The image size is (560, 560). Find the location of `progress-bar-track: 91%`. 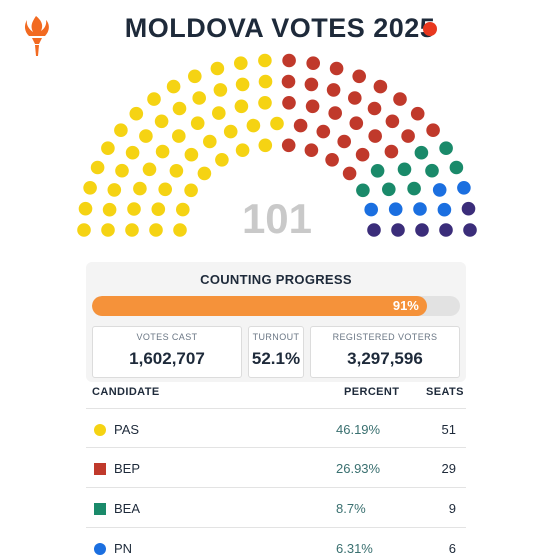

progress-bar-track: 91% is located at coordinates (276, 306).